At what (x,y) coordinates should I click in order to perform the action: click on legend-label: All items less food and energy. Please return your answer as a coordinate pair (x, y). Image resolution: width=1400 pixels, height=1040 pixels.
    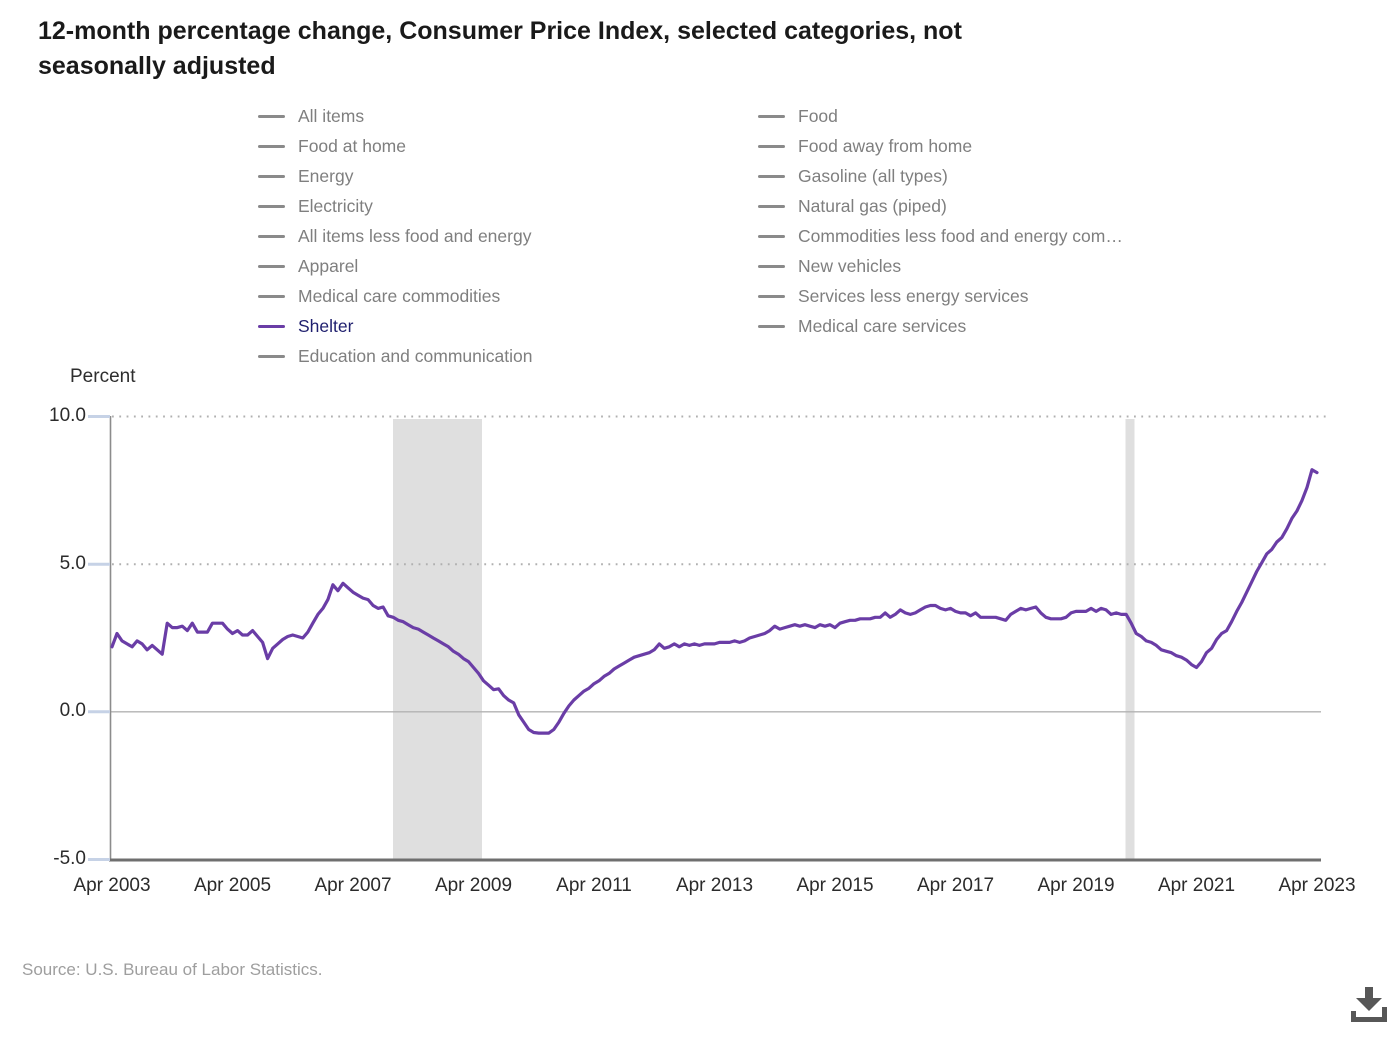
    Looking at the image, I should click on (415, 235).